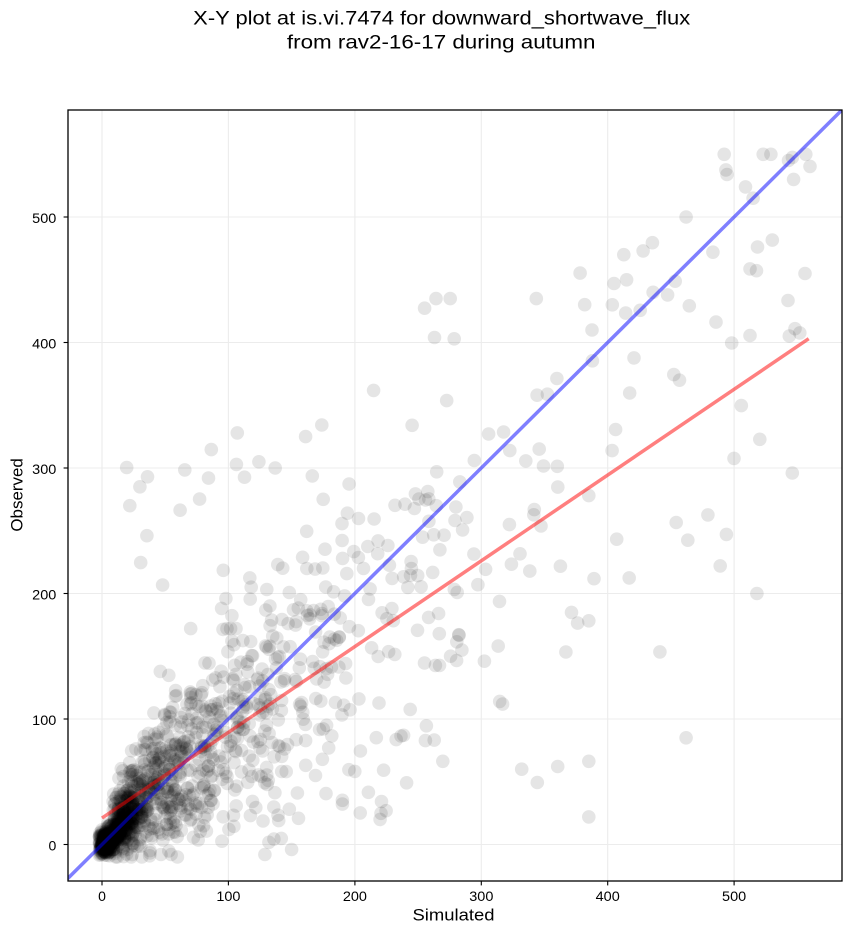 The height and width of the screenshot is (934, 851). Describe the element at coordinates (18, 494) in the screenshot. I see `svg-text: Observed` at that location.